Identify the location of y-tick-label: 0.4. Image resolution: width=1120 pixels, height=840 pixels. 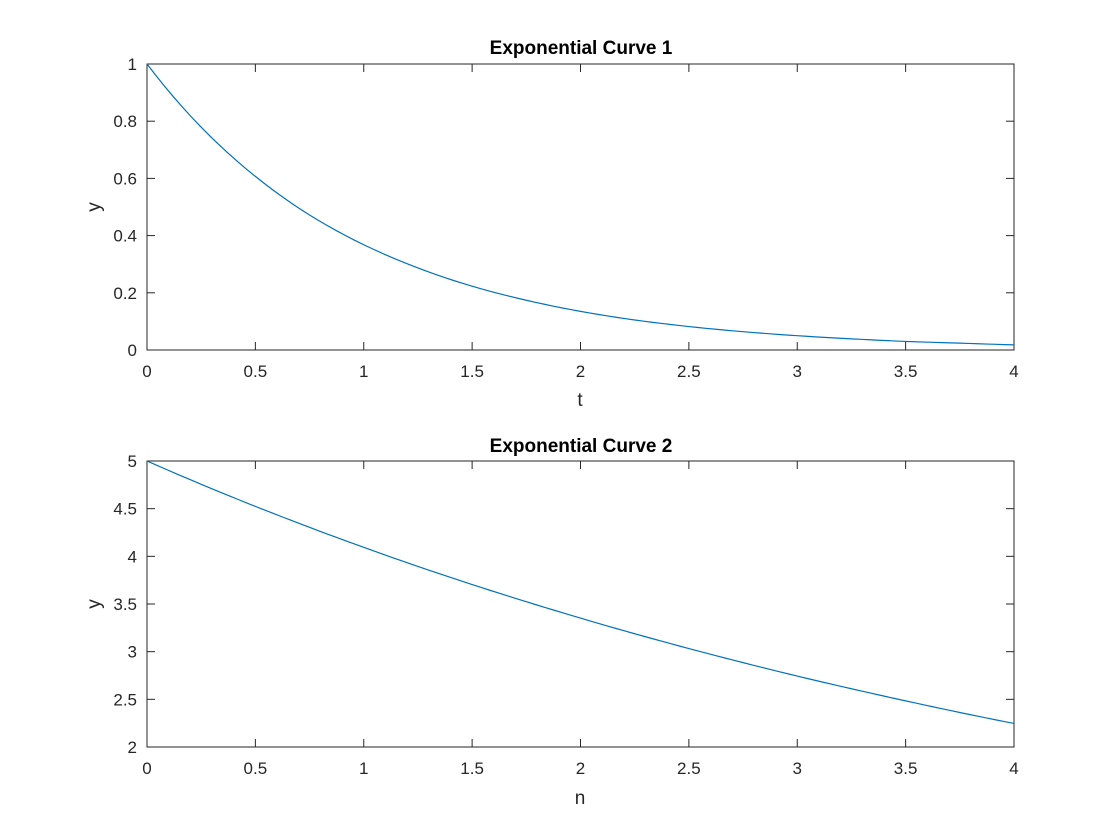
(125, 236).